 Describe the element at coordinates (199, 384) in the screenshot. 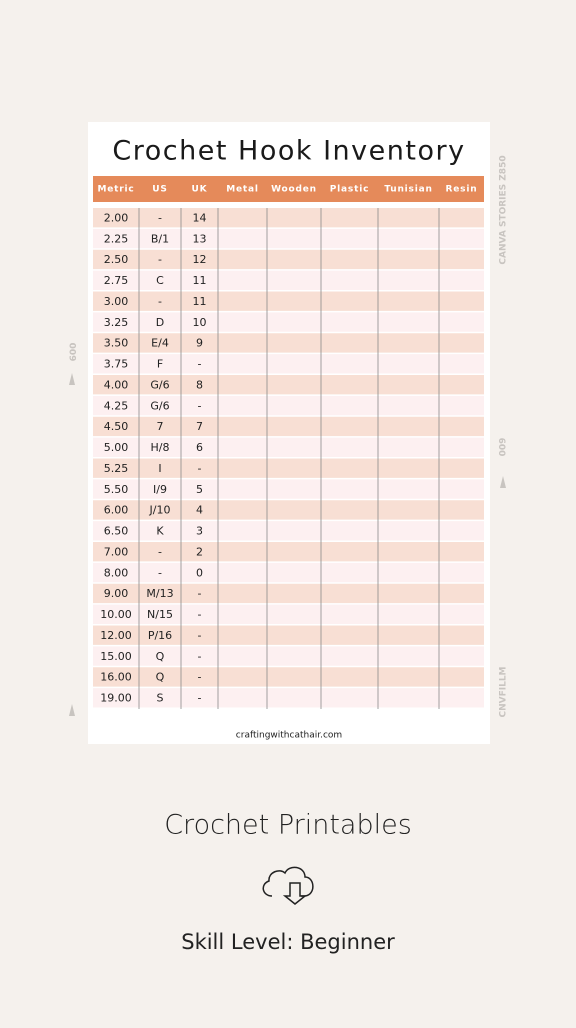

I see `table-cell: 8` at that location.